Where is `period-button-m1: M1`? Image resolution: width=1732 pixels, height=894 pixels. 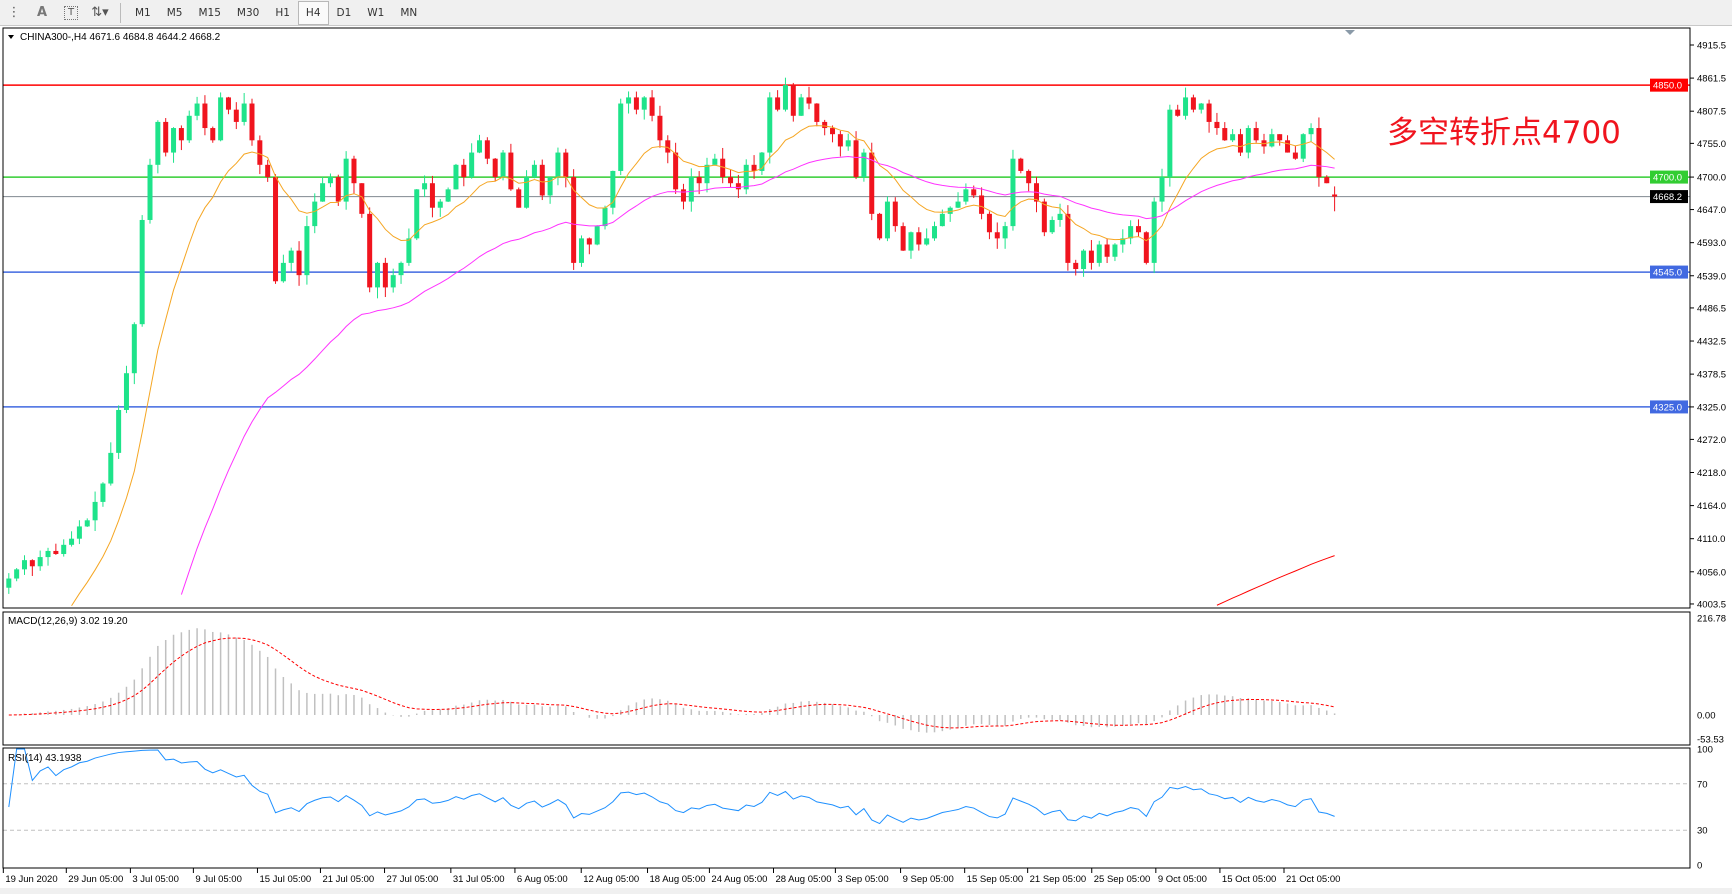
period-button-m1: M1 is located at coordinates (143, 12).